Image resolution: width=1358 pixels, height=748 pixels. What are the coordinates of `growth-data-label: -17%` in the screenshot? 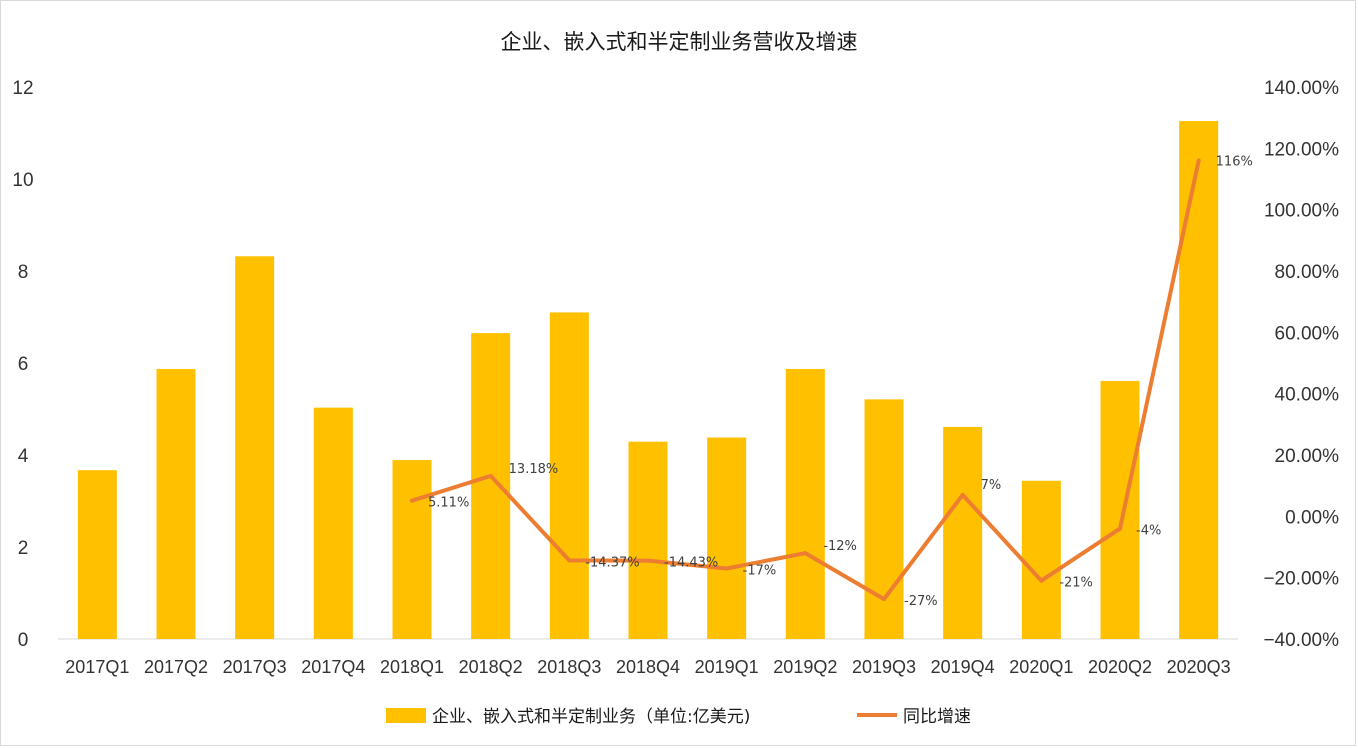 It's located at (760, 570).